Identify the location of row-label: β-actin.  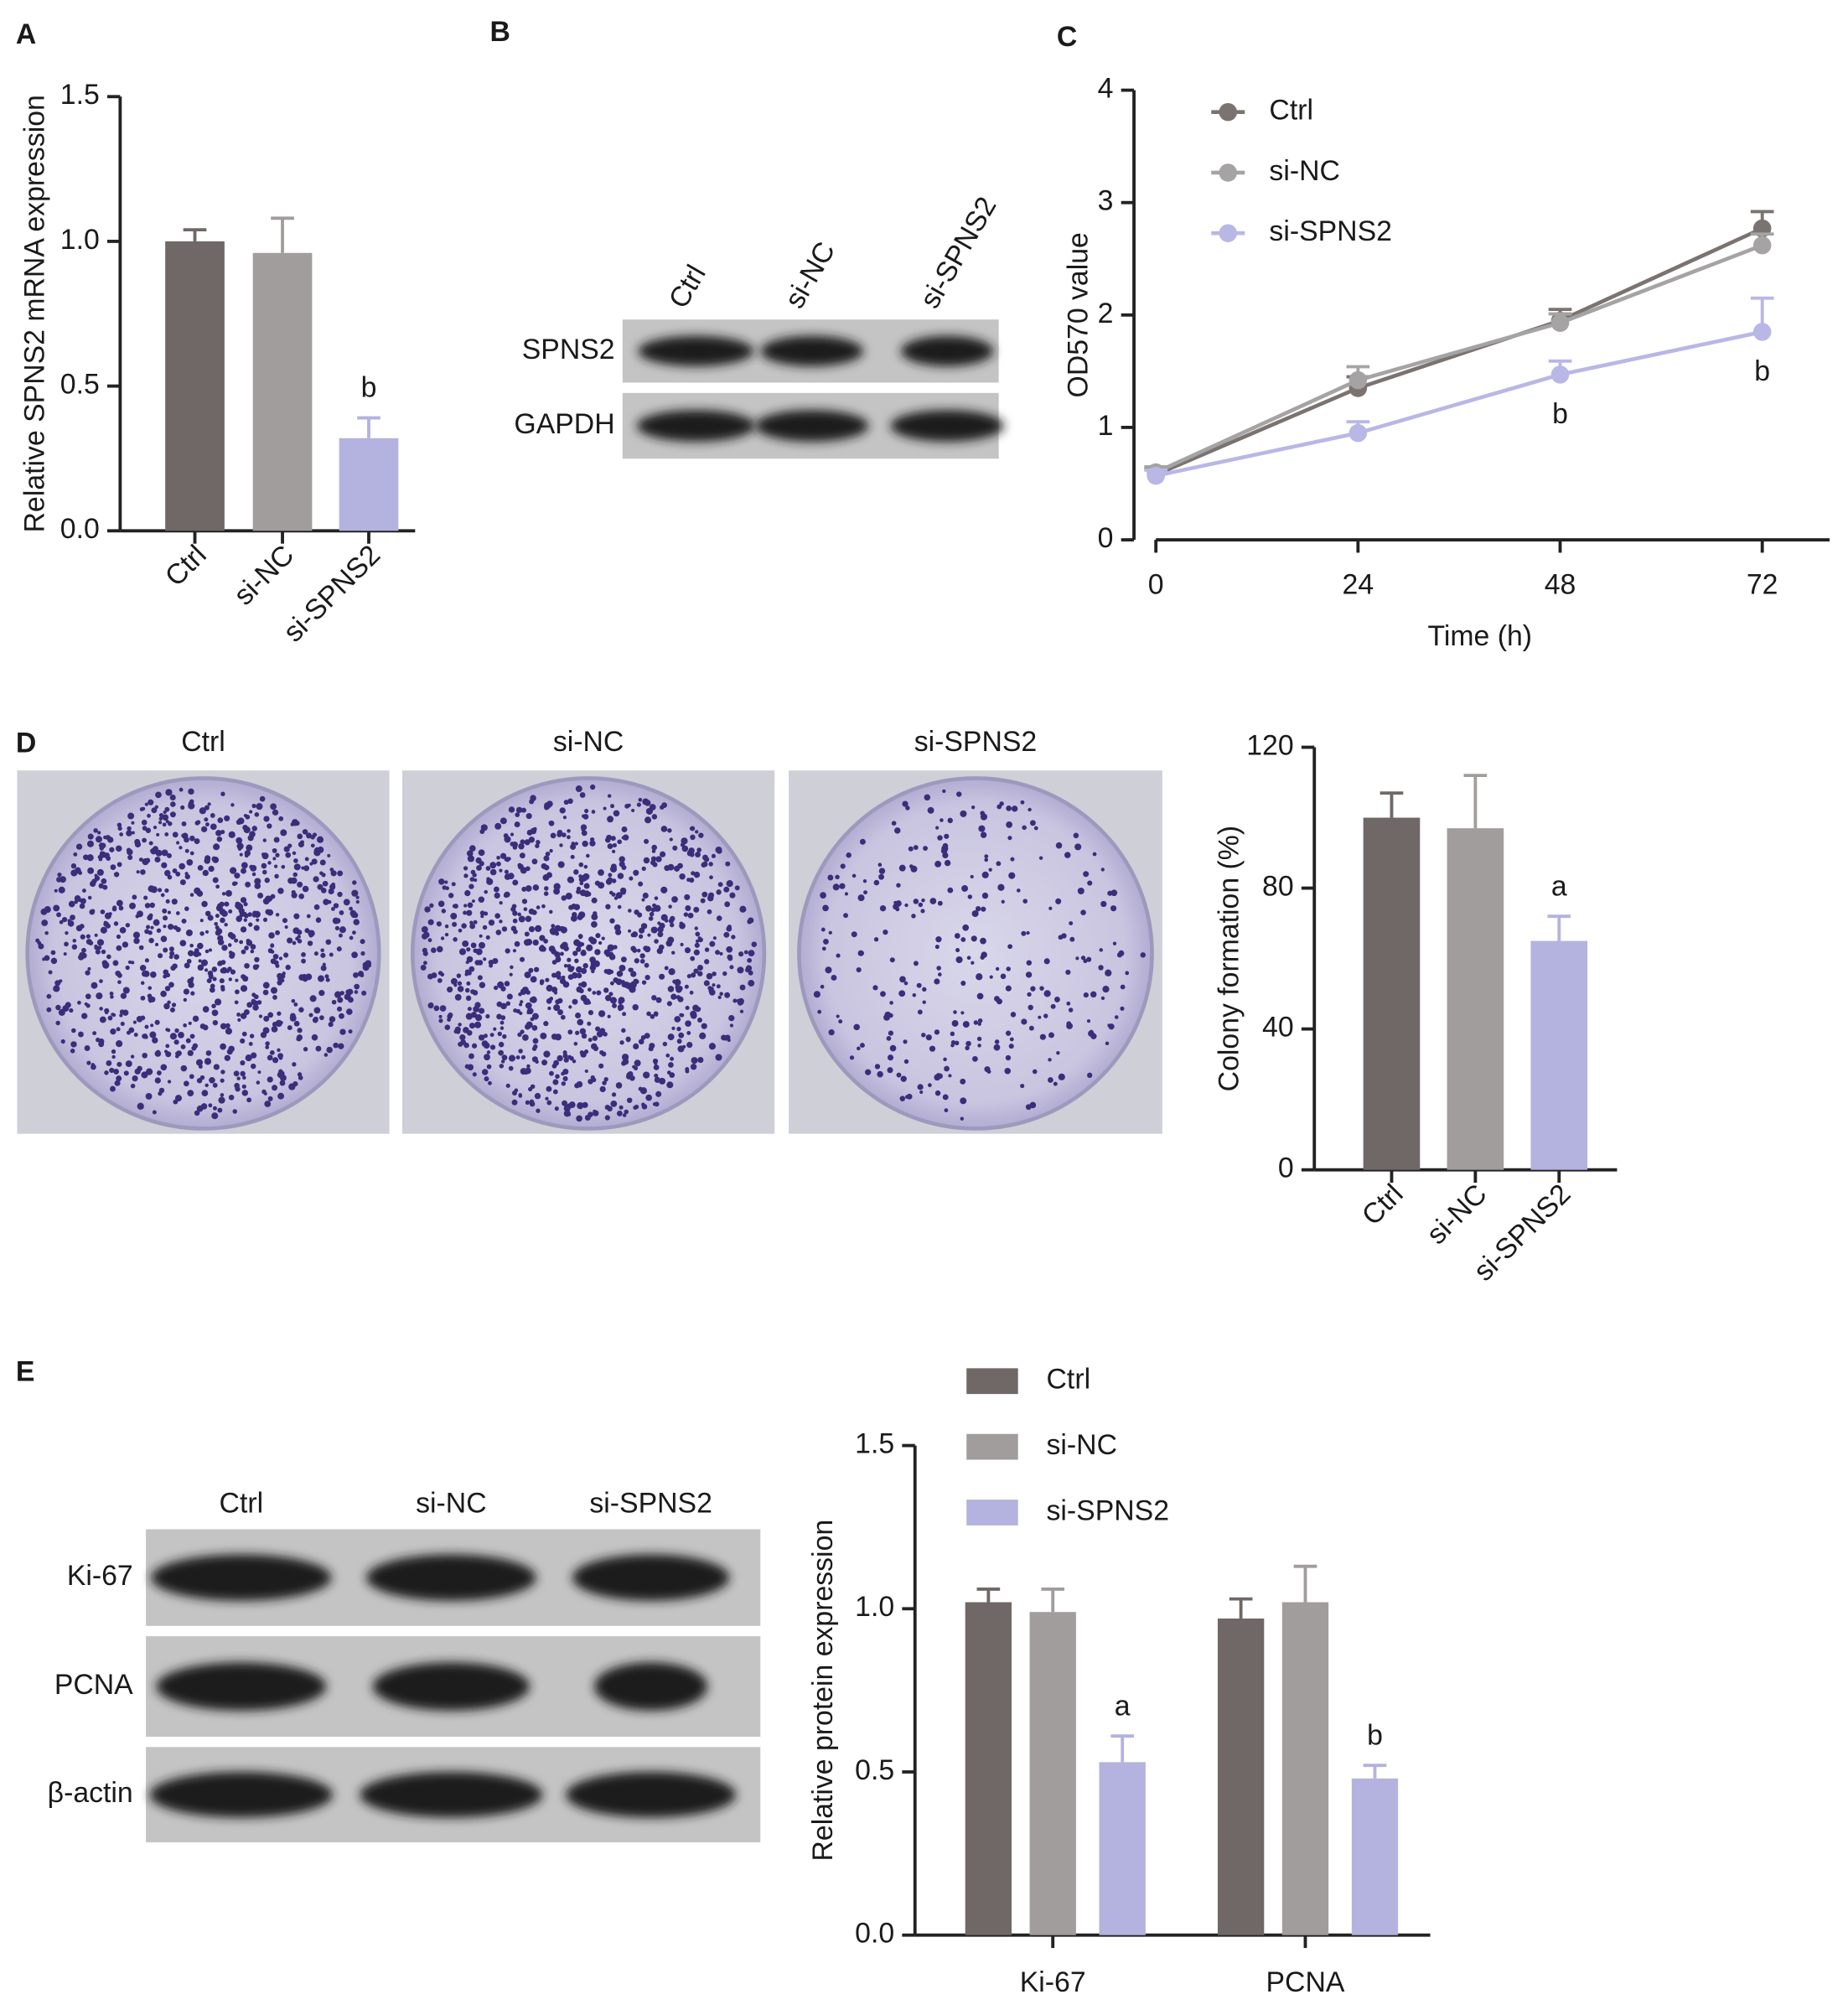
(90, 1793).